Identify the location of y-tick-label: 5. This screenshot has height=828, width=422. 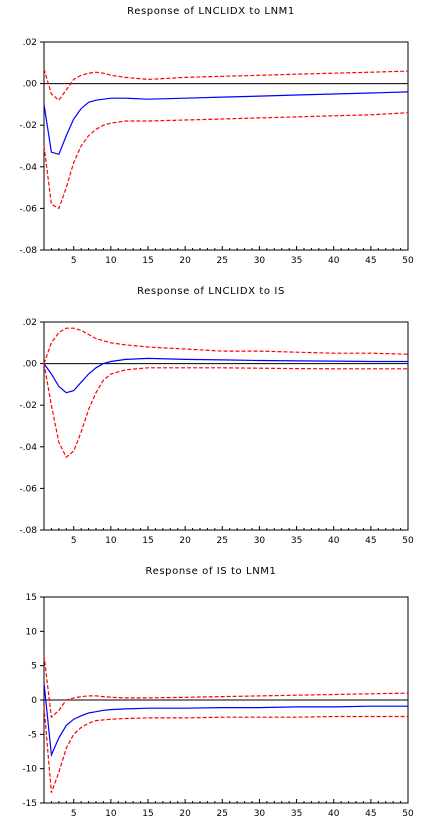
(34, 667).